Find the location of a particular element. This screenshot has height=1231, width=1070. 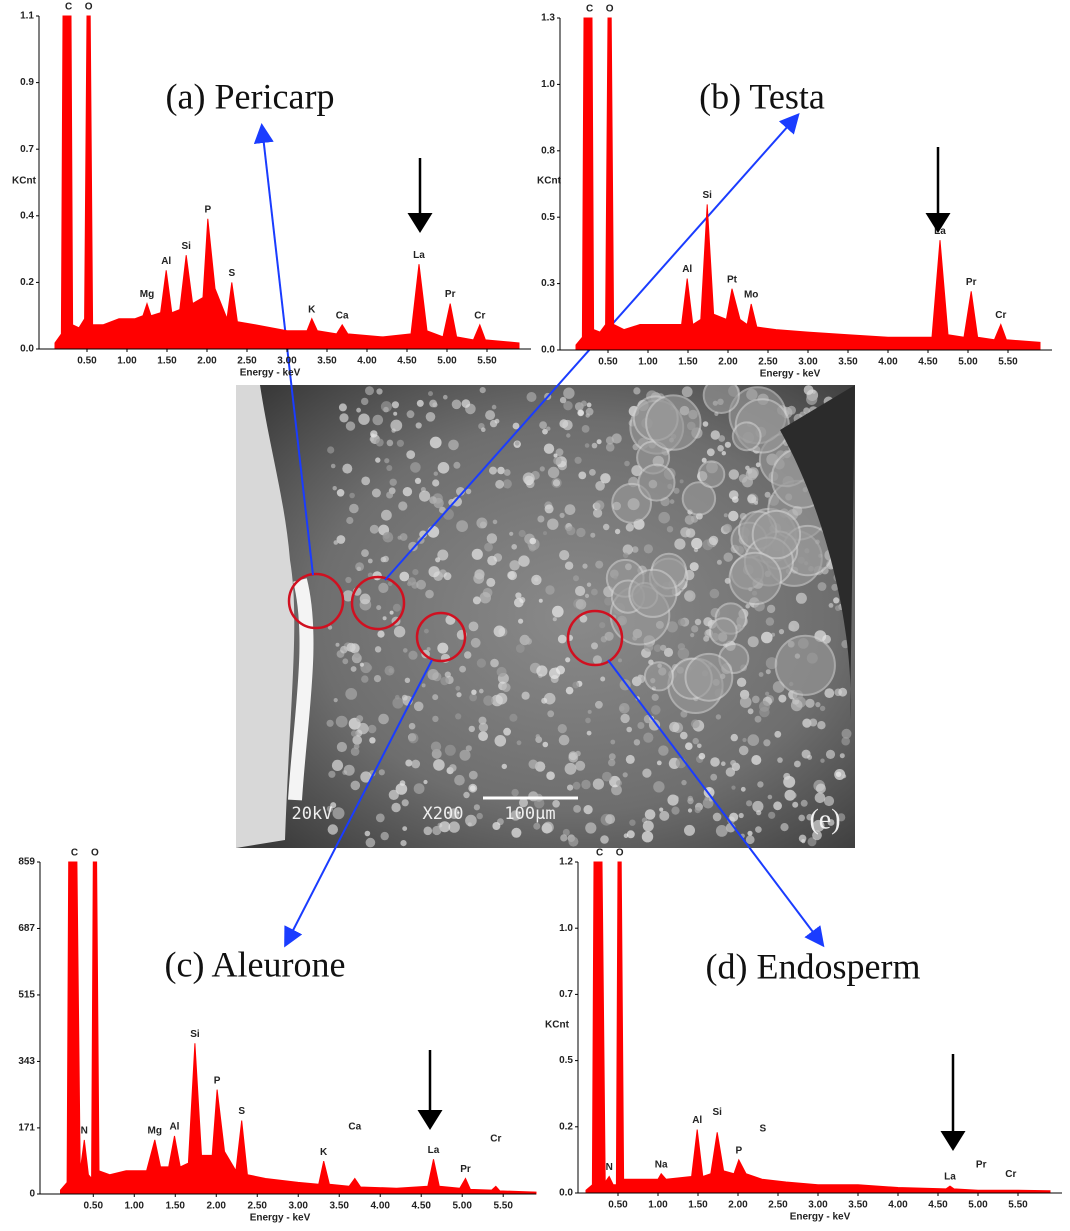

x-tick-label: 3.00 is located at coordinates (808, 362).